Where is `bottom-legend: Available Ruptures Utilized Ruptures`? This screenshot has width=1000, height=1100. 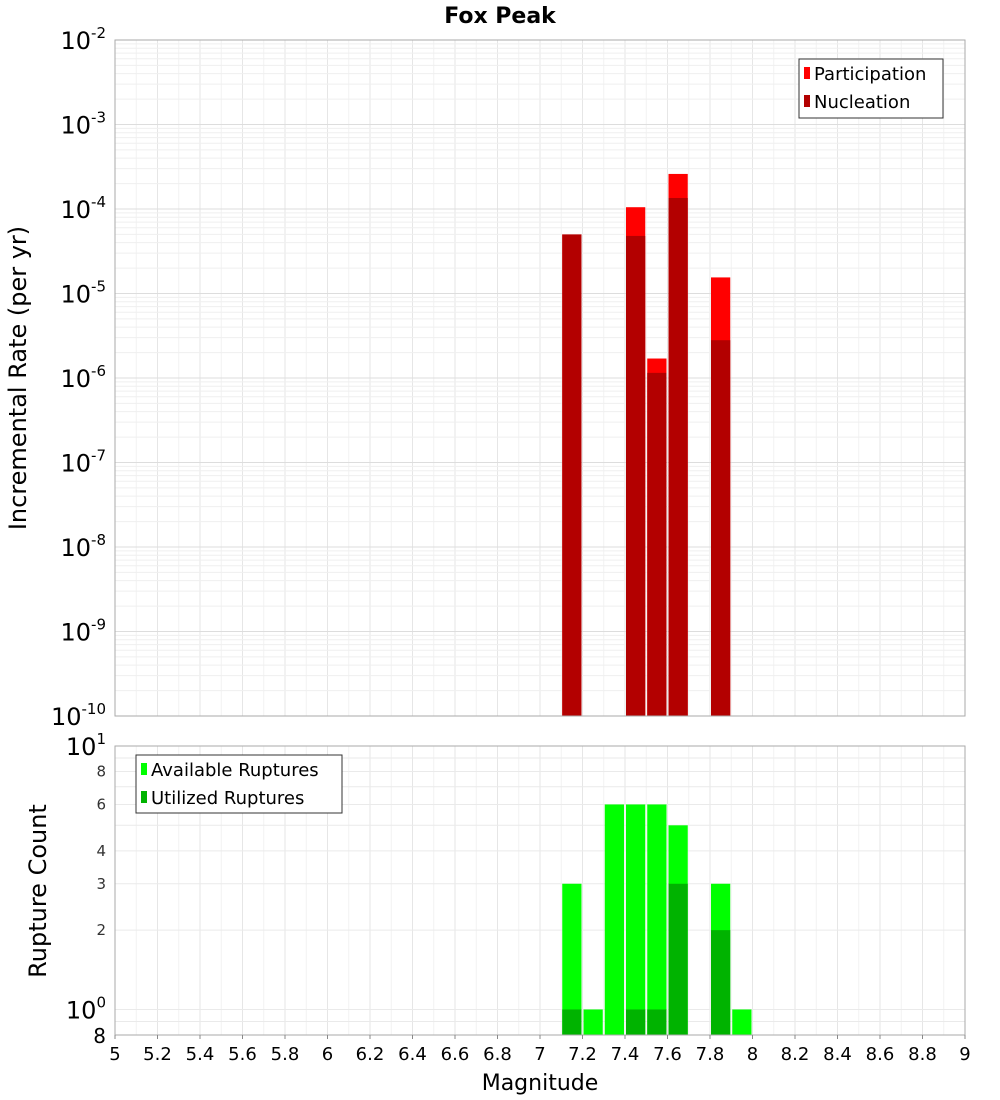 bottom-legend: Available Ruptures Utilized Ruptures is located at coordinates (239, 784).